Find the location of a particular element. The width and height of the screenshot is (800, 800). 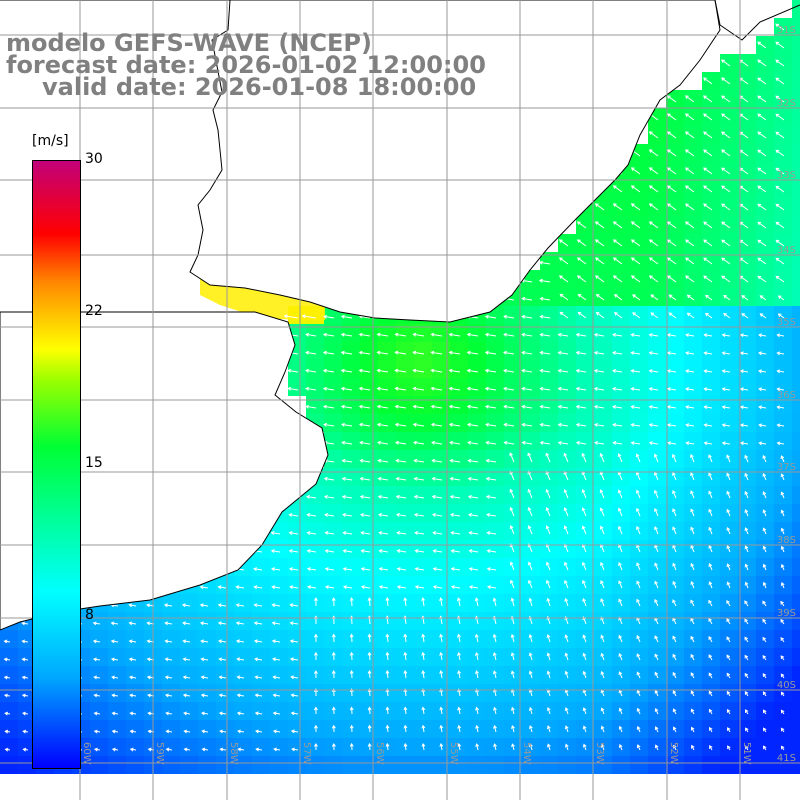

longitude-label: 58W is located at coordinates (233, 753).